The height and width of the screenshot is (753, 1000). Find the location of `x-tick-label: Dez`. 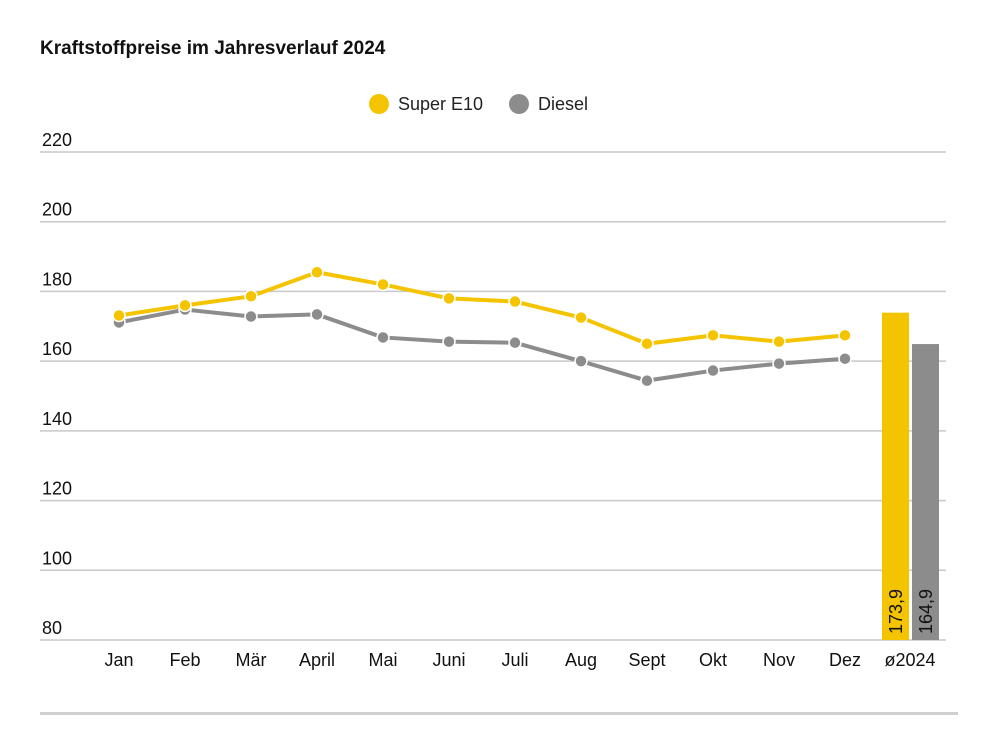

x-tick-label: Dez is located at coordinates (845, 660).